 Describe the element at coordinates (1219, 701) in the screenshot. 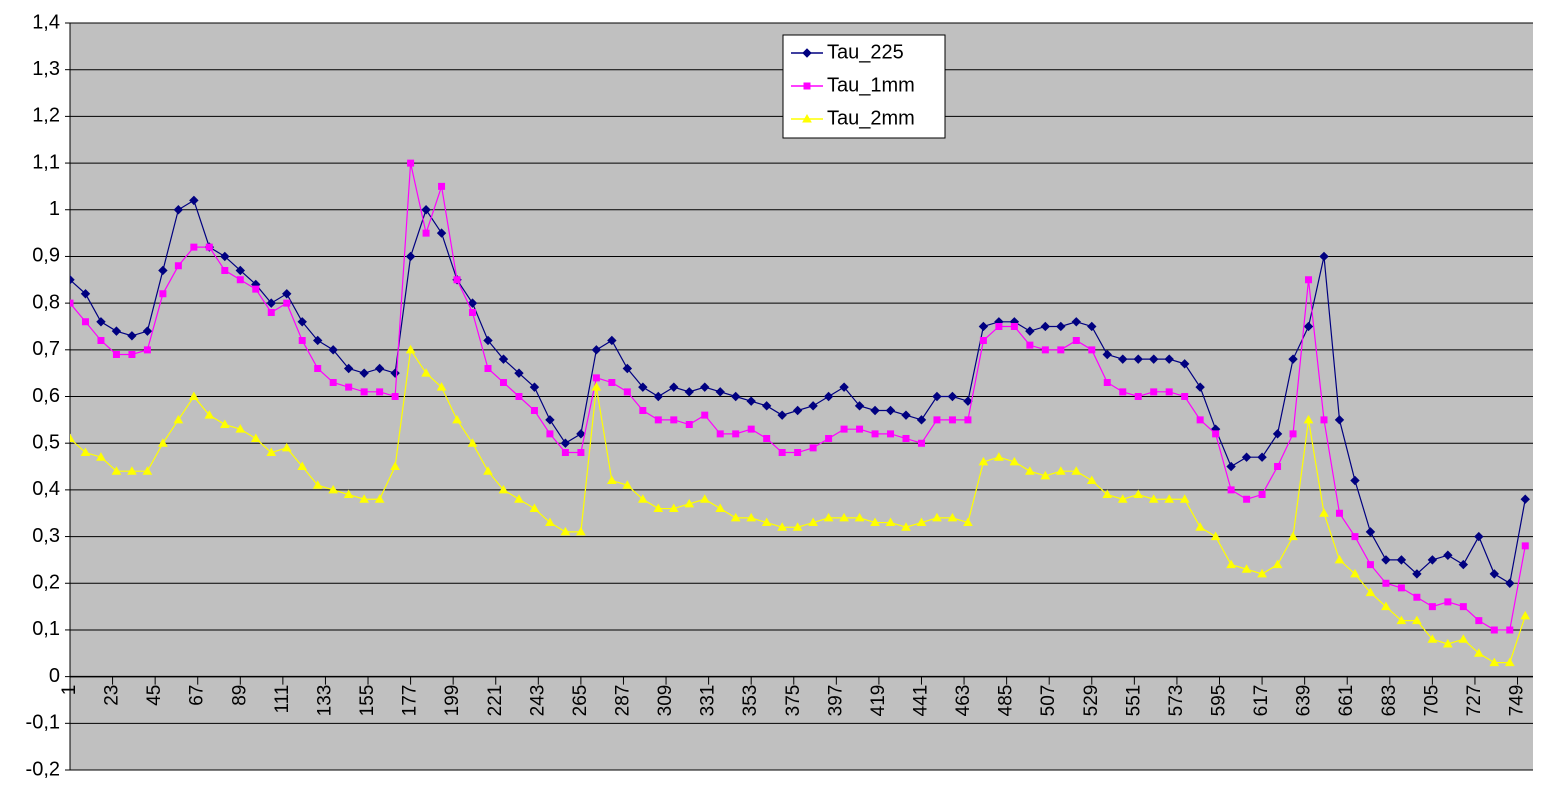

I see `x-tick-label: 595` at that location.